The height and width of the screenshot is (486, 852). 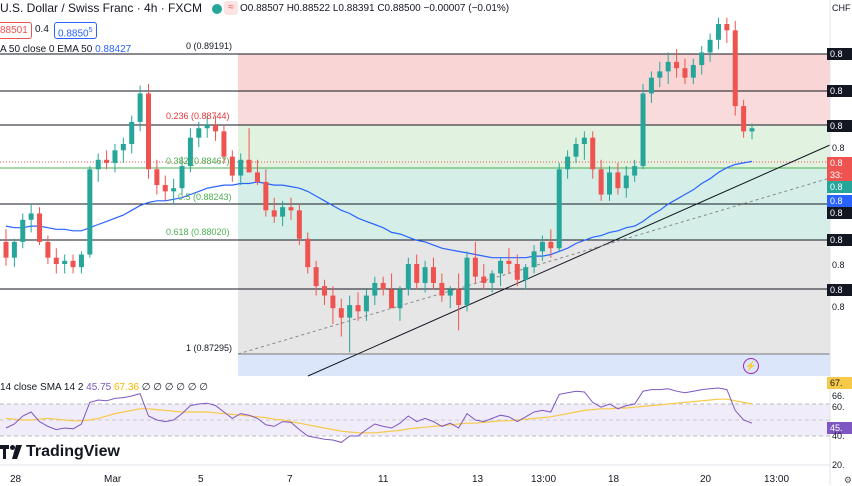 What do you see at coordinates (174, 387) in the screenshot?
I see `rsi-legend-extra: ∅ ∅ ∅ ∅ ∅ ∅` at bounding box center [174, 387].